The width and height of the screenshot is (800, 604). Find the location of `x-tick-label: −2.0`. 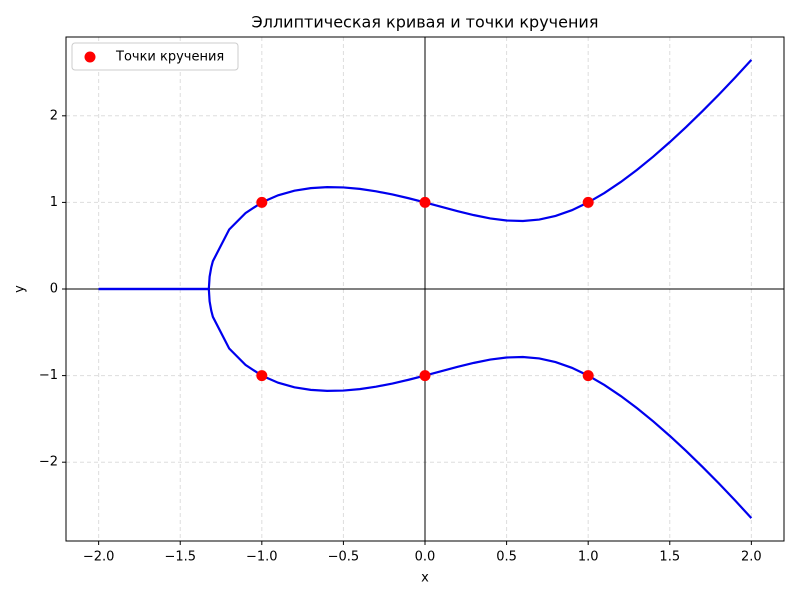

x-tick-label: −2.0 is located at coordinates (99, 557).